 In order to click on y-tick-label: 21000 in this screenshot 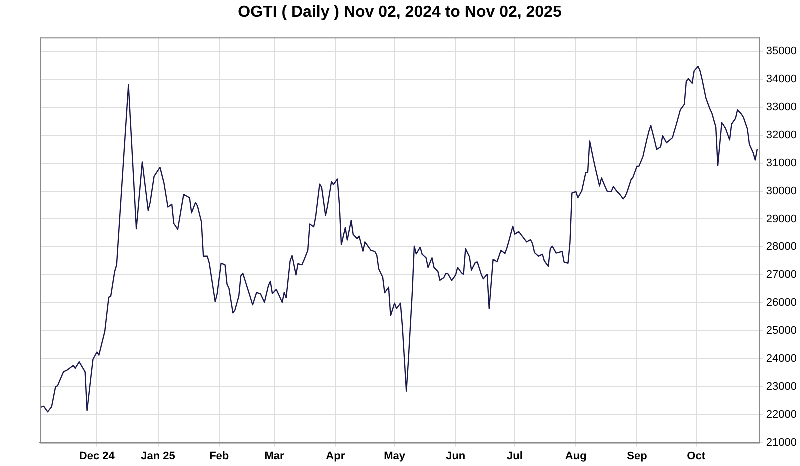, I will do `click(782, 442)`.